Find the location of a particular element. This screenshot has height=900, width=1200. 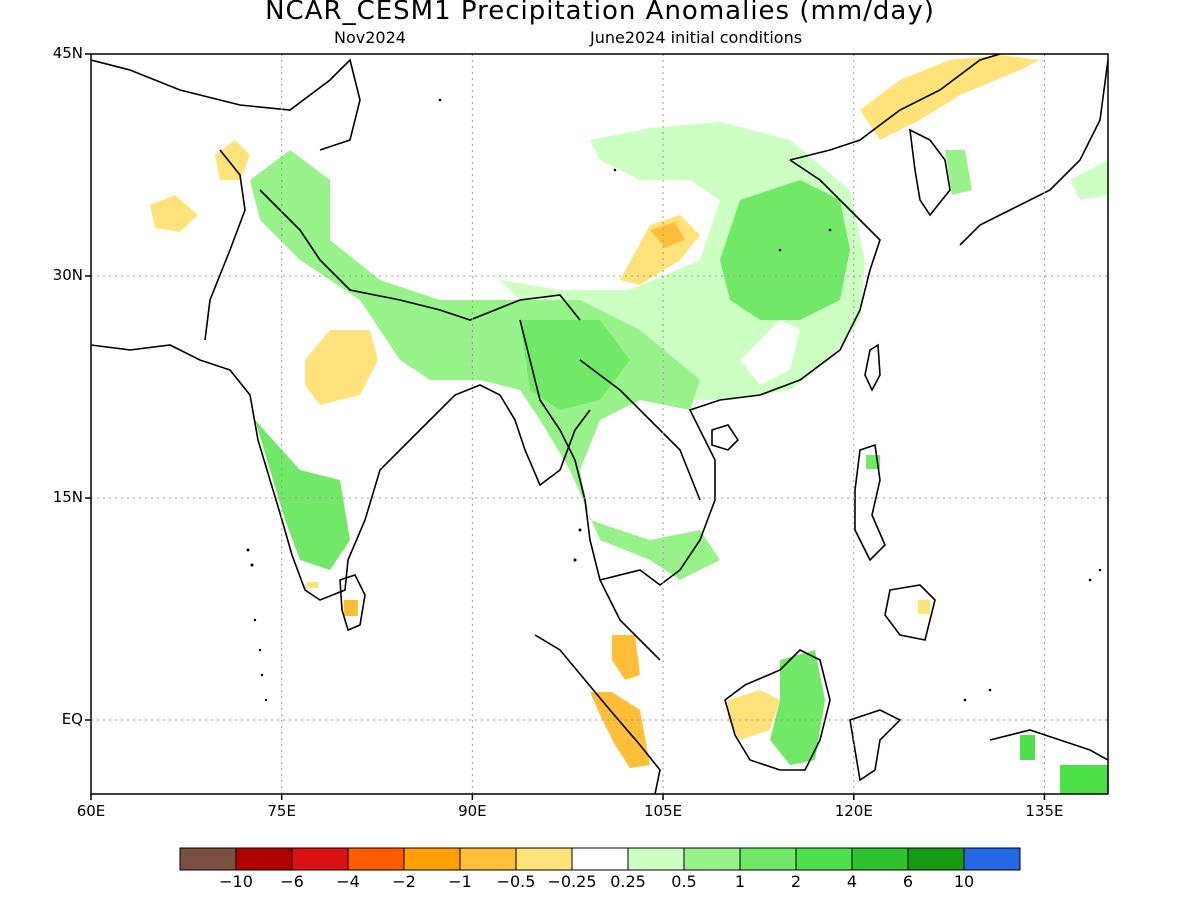

japan is located at coordinates (1033, 152).